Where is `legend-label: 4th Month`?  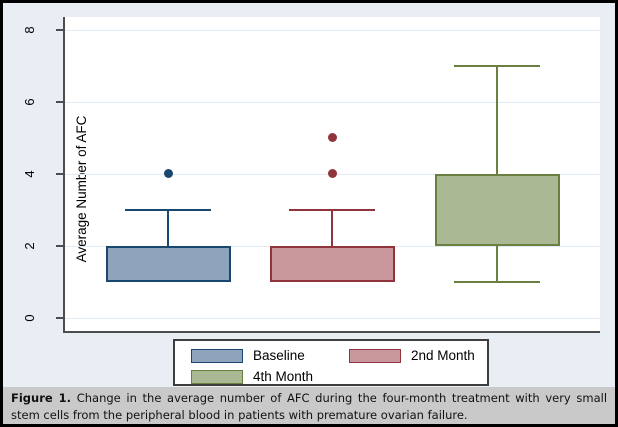 legend-label: 4th Month is located at coordinates (283, 376).